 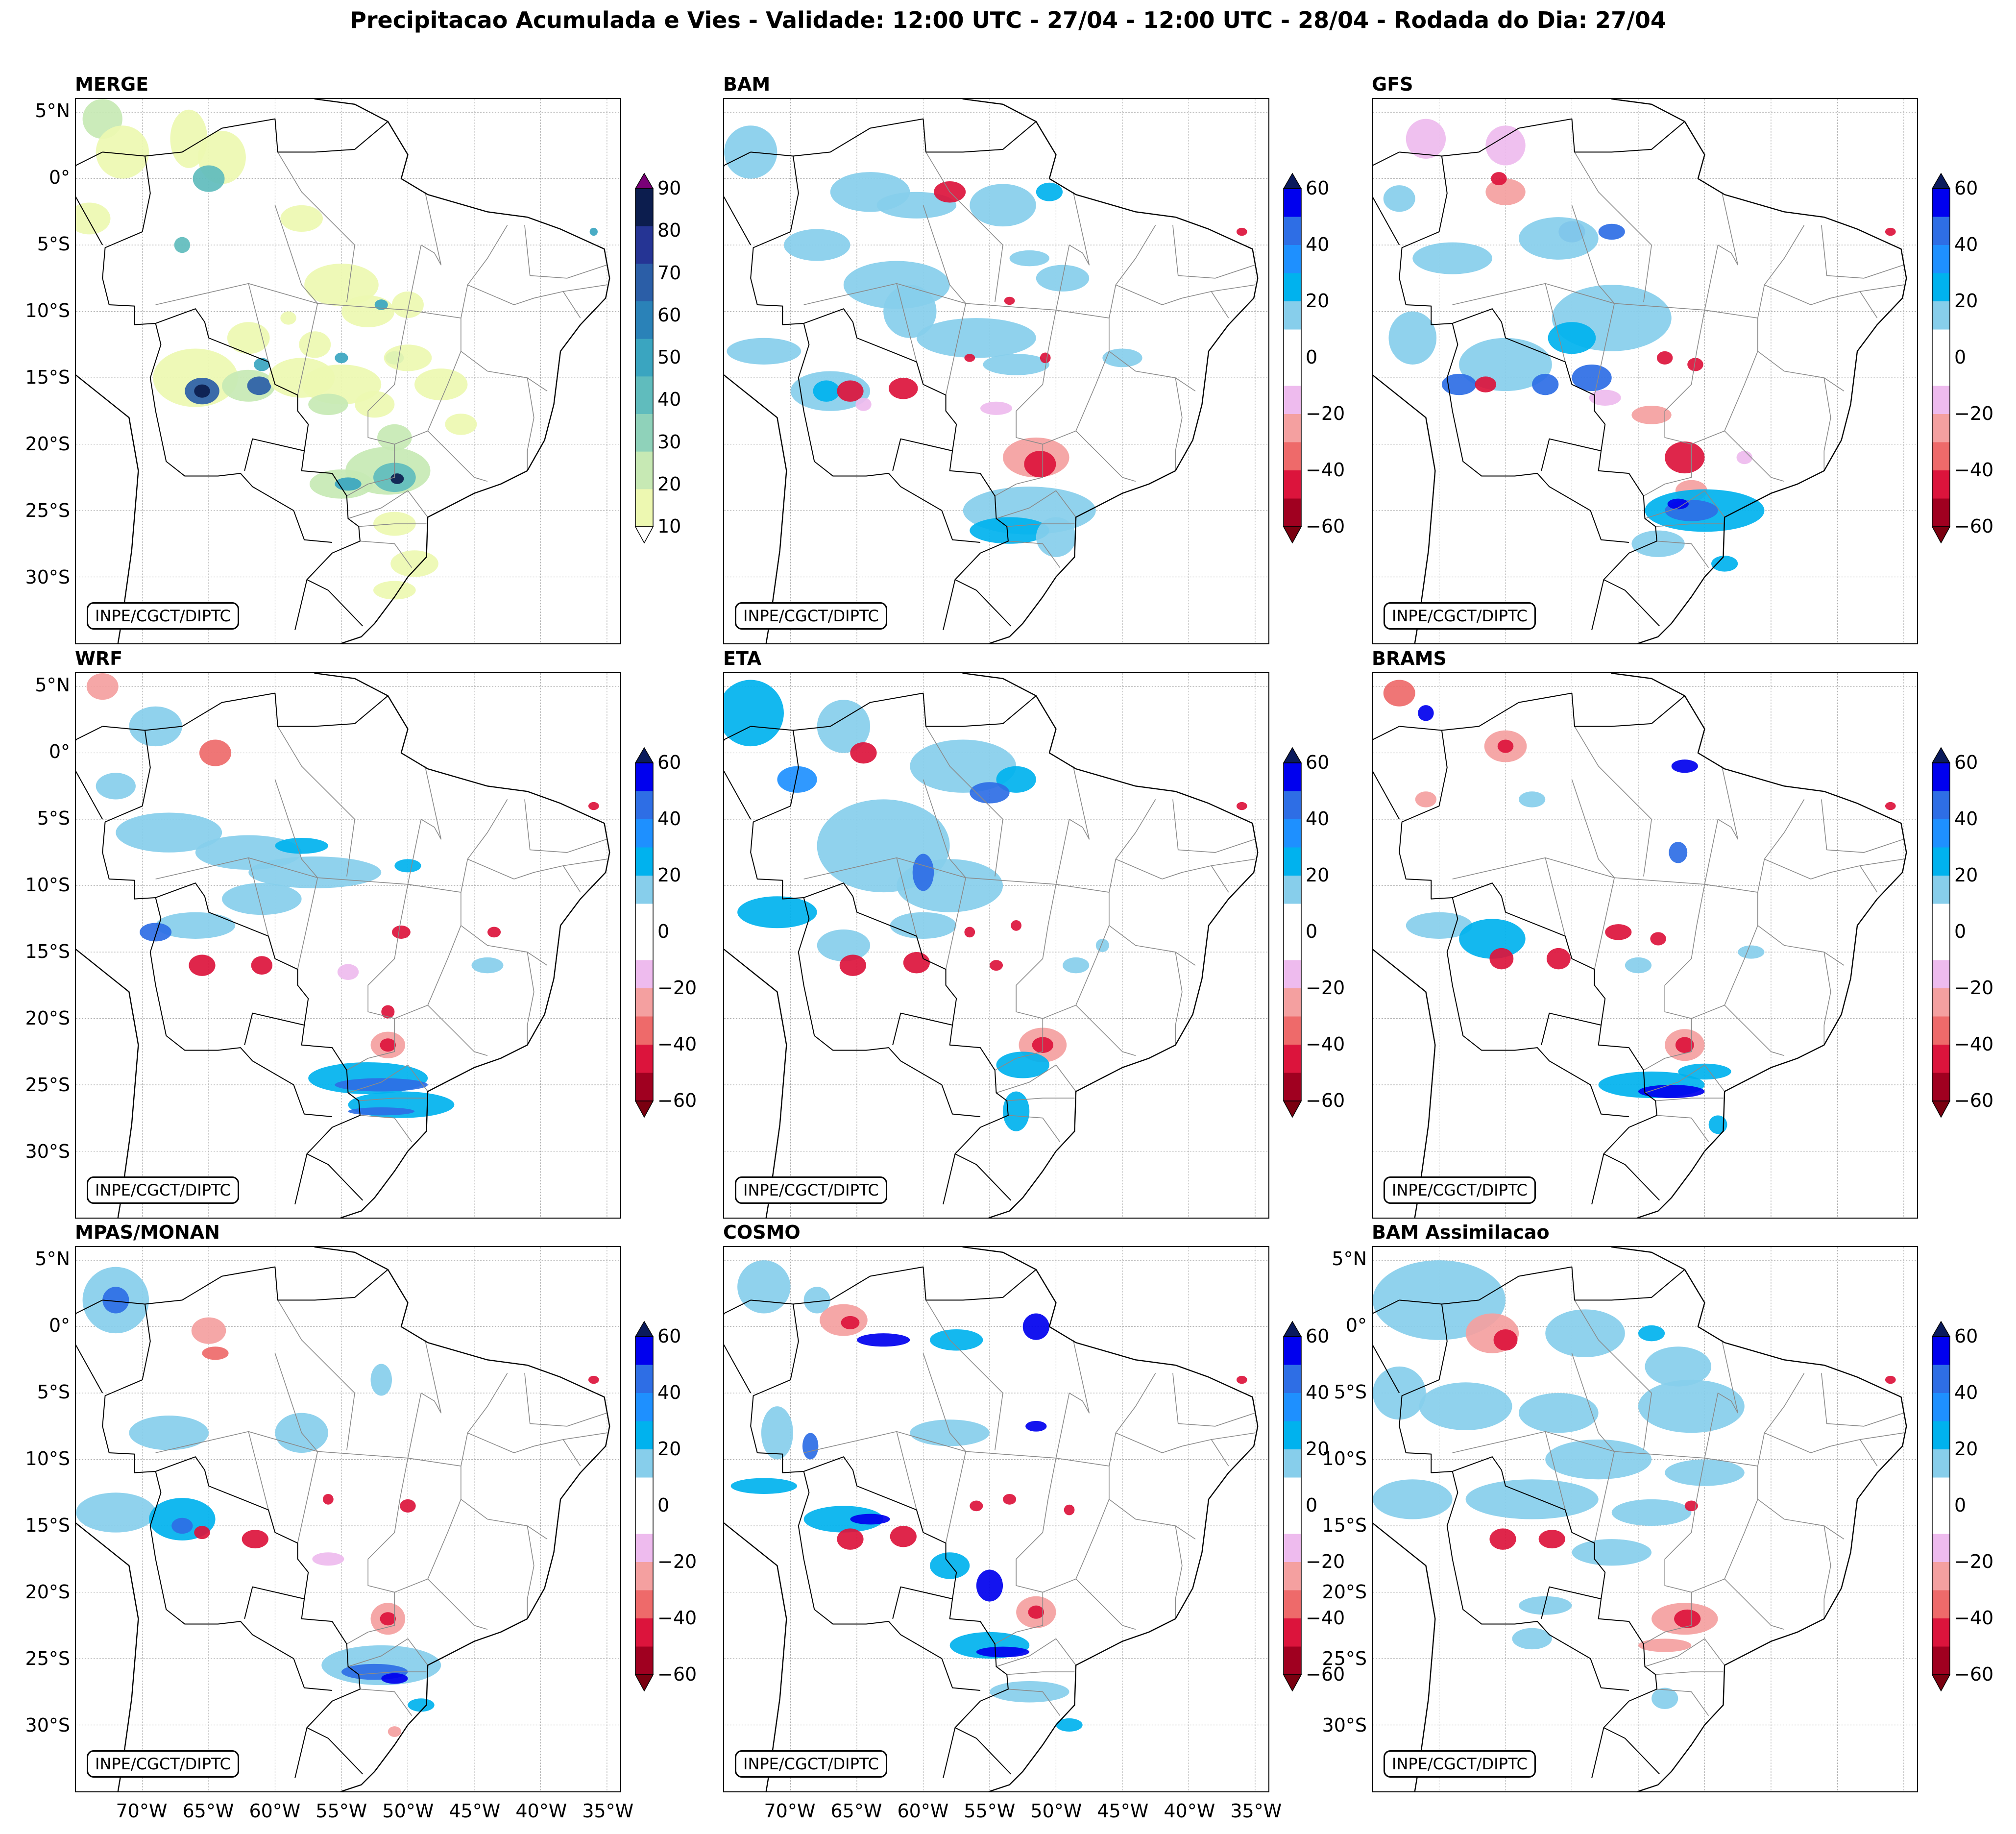 I want to click on lat-label: 25°S, so click(x=47, y=1659).